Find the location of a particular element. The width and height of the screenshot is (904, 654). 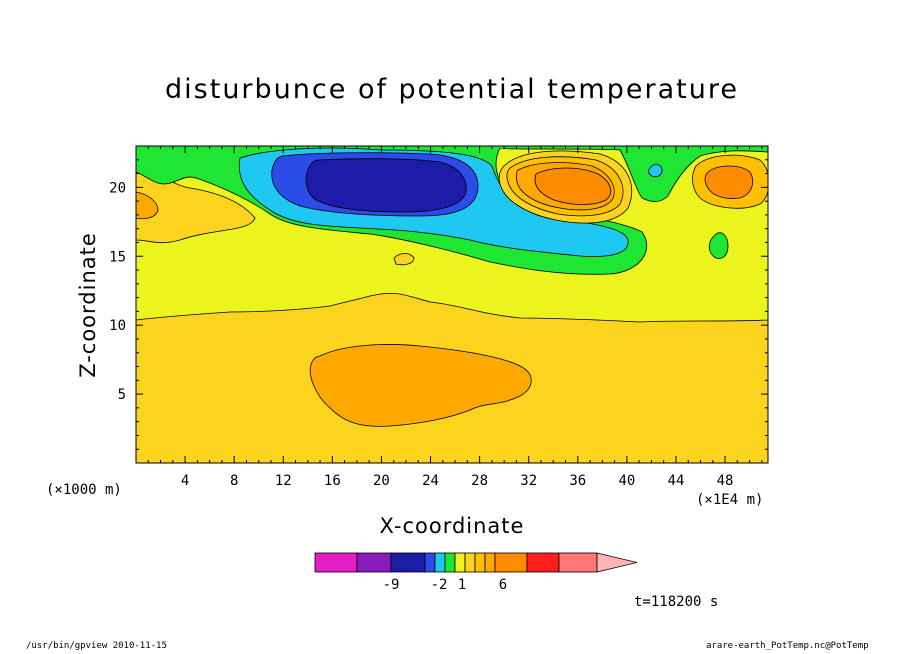

x-tick-label: 28 is located at coordinates (479, 481).